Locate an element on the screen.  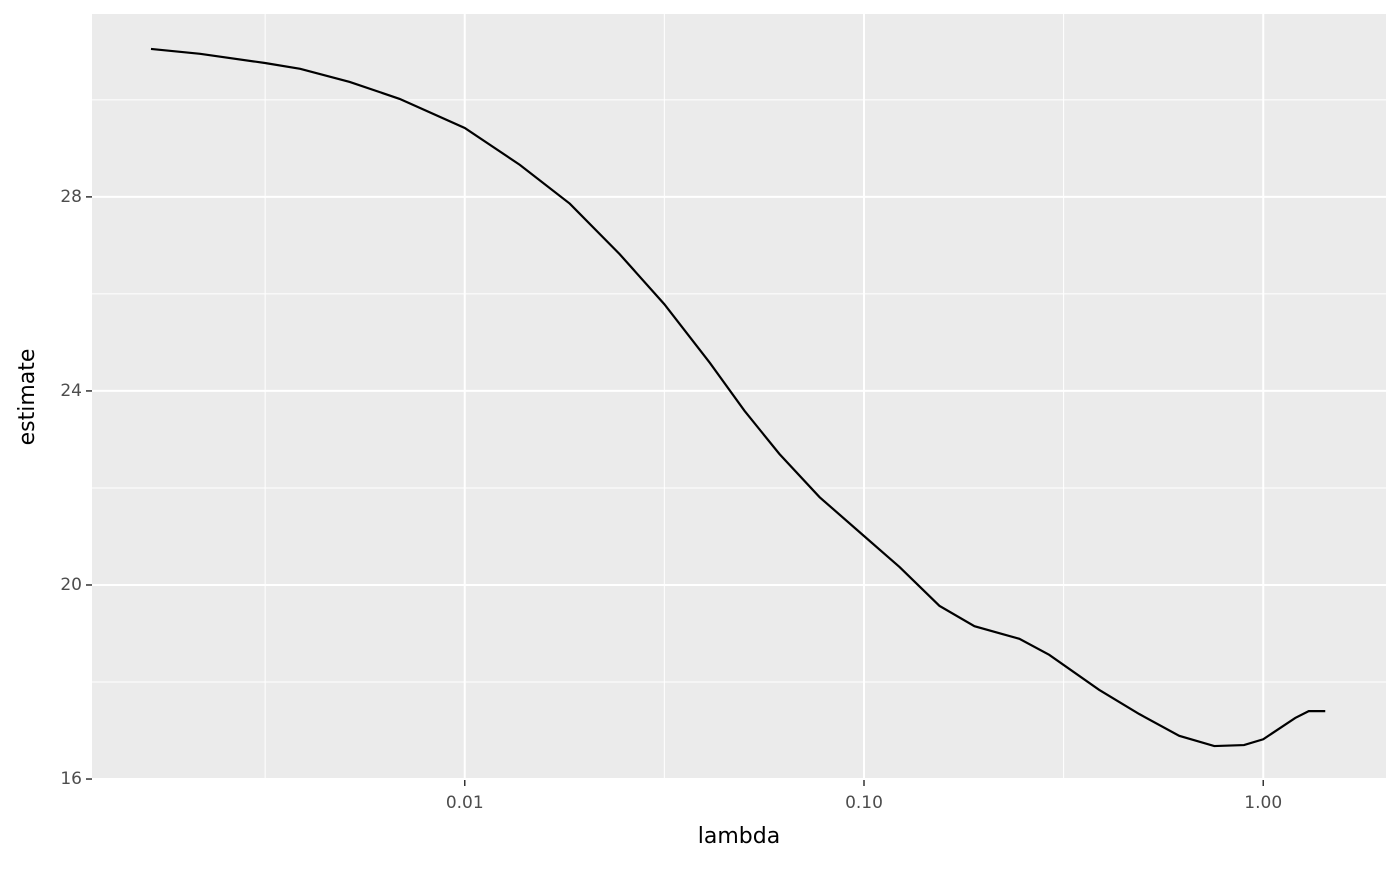
y-tick-label: 20 is located at coordinates (71, 585).